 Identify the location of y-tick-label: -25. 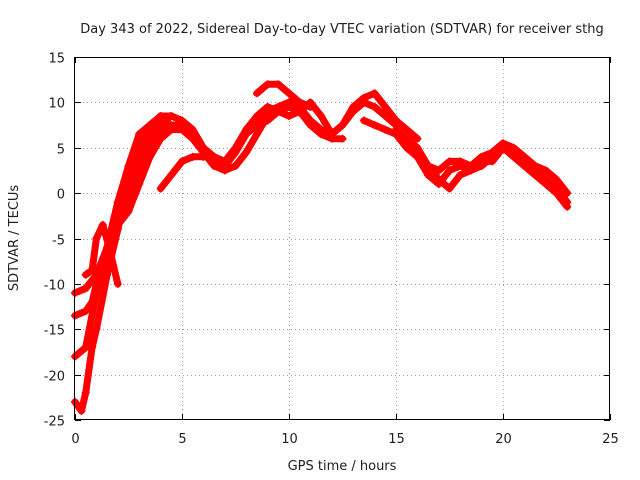
(54, 422).